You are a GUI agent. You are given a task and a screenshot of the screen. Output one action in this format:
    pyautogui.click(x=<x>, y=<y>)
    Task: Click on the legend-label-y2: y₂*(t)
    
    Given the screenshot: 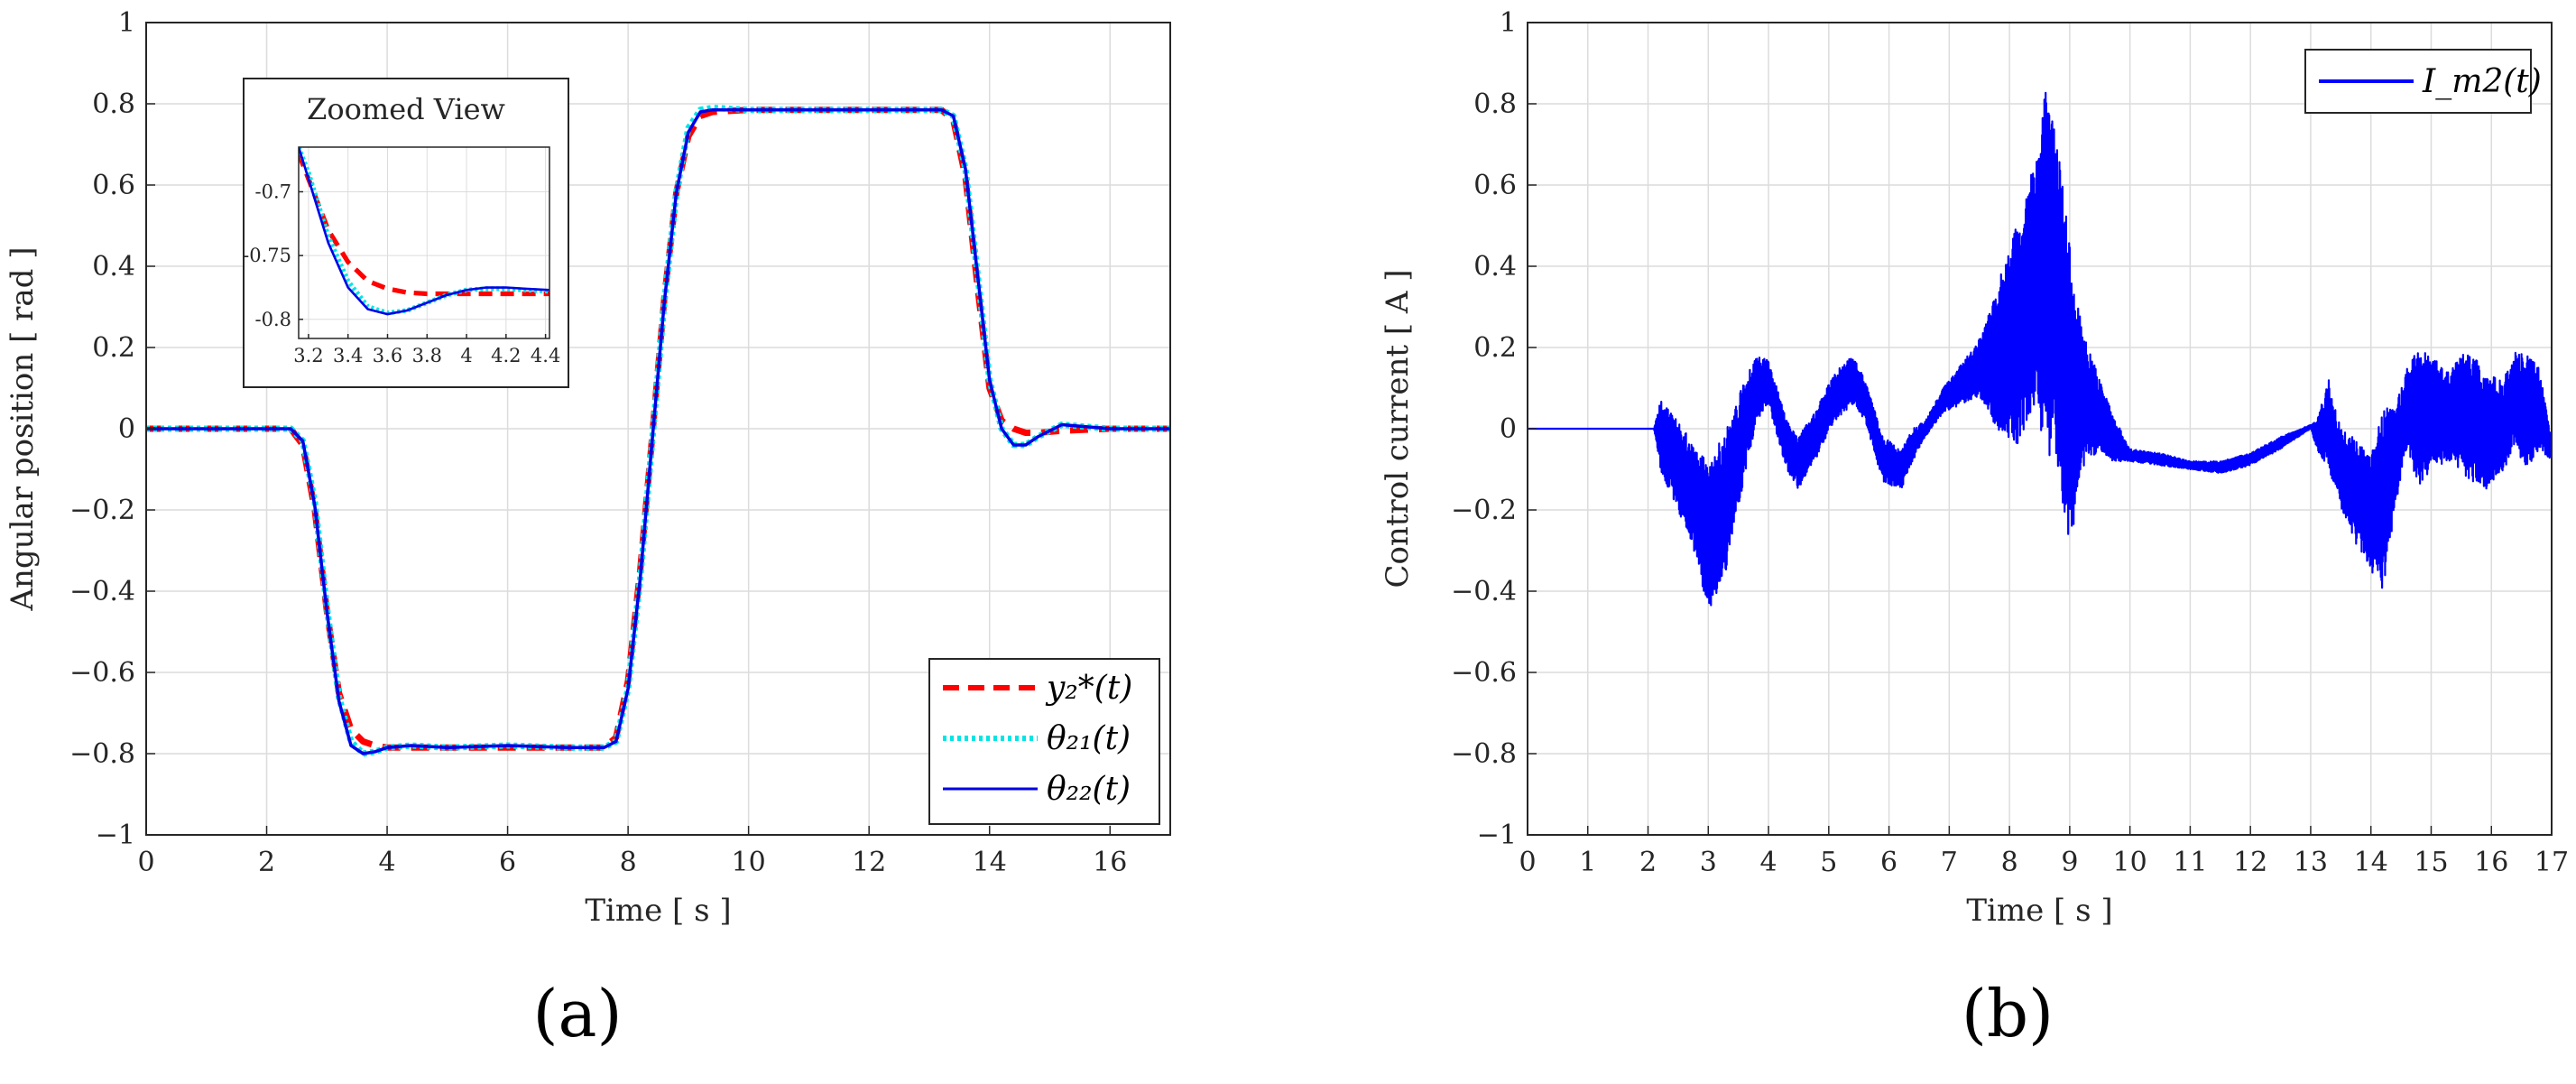 What is the action you would take?
    pyautogui.click(x=1088, y=688)
    